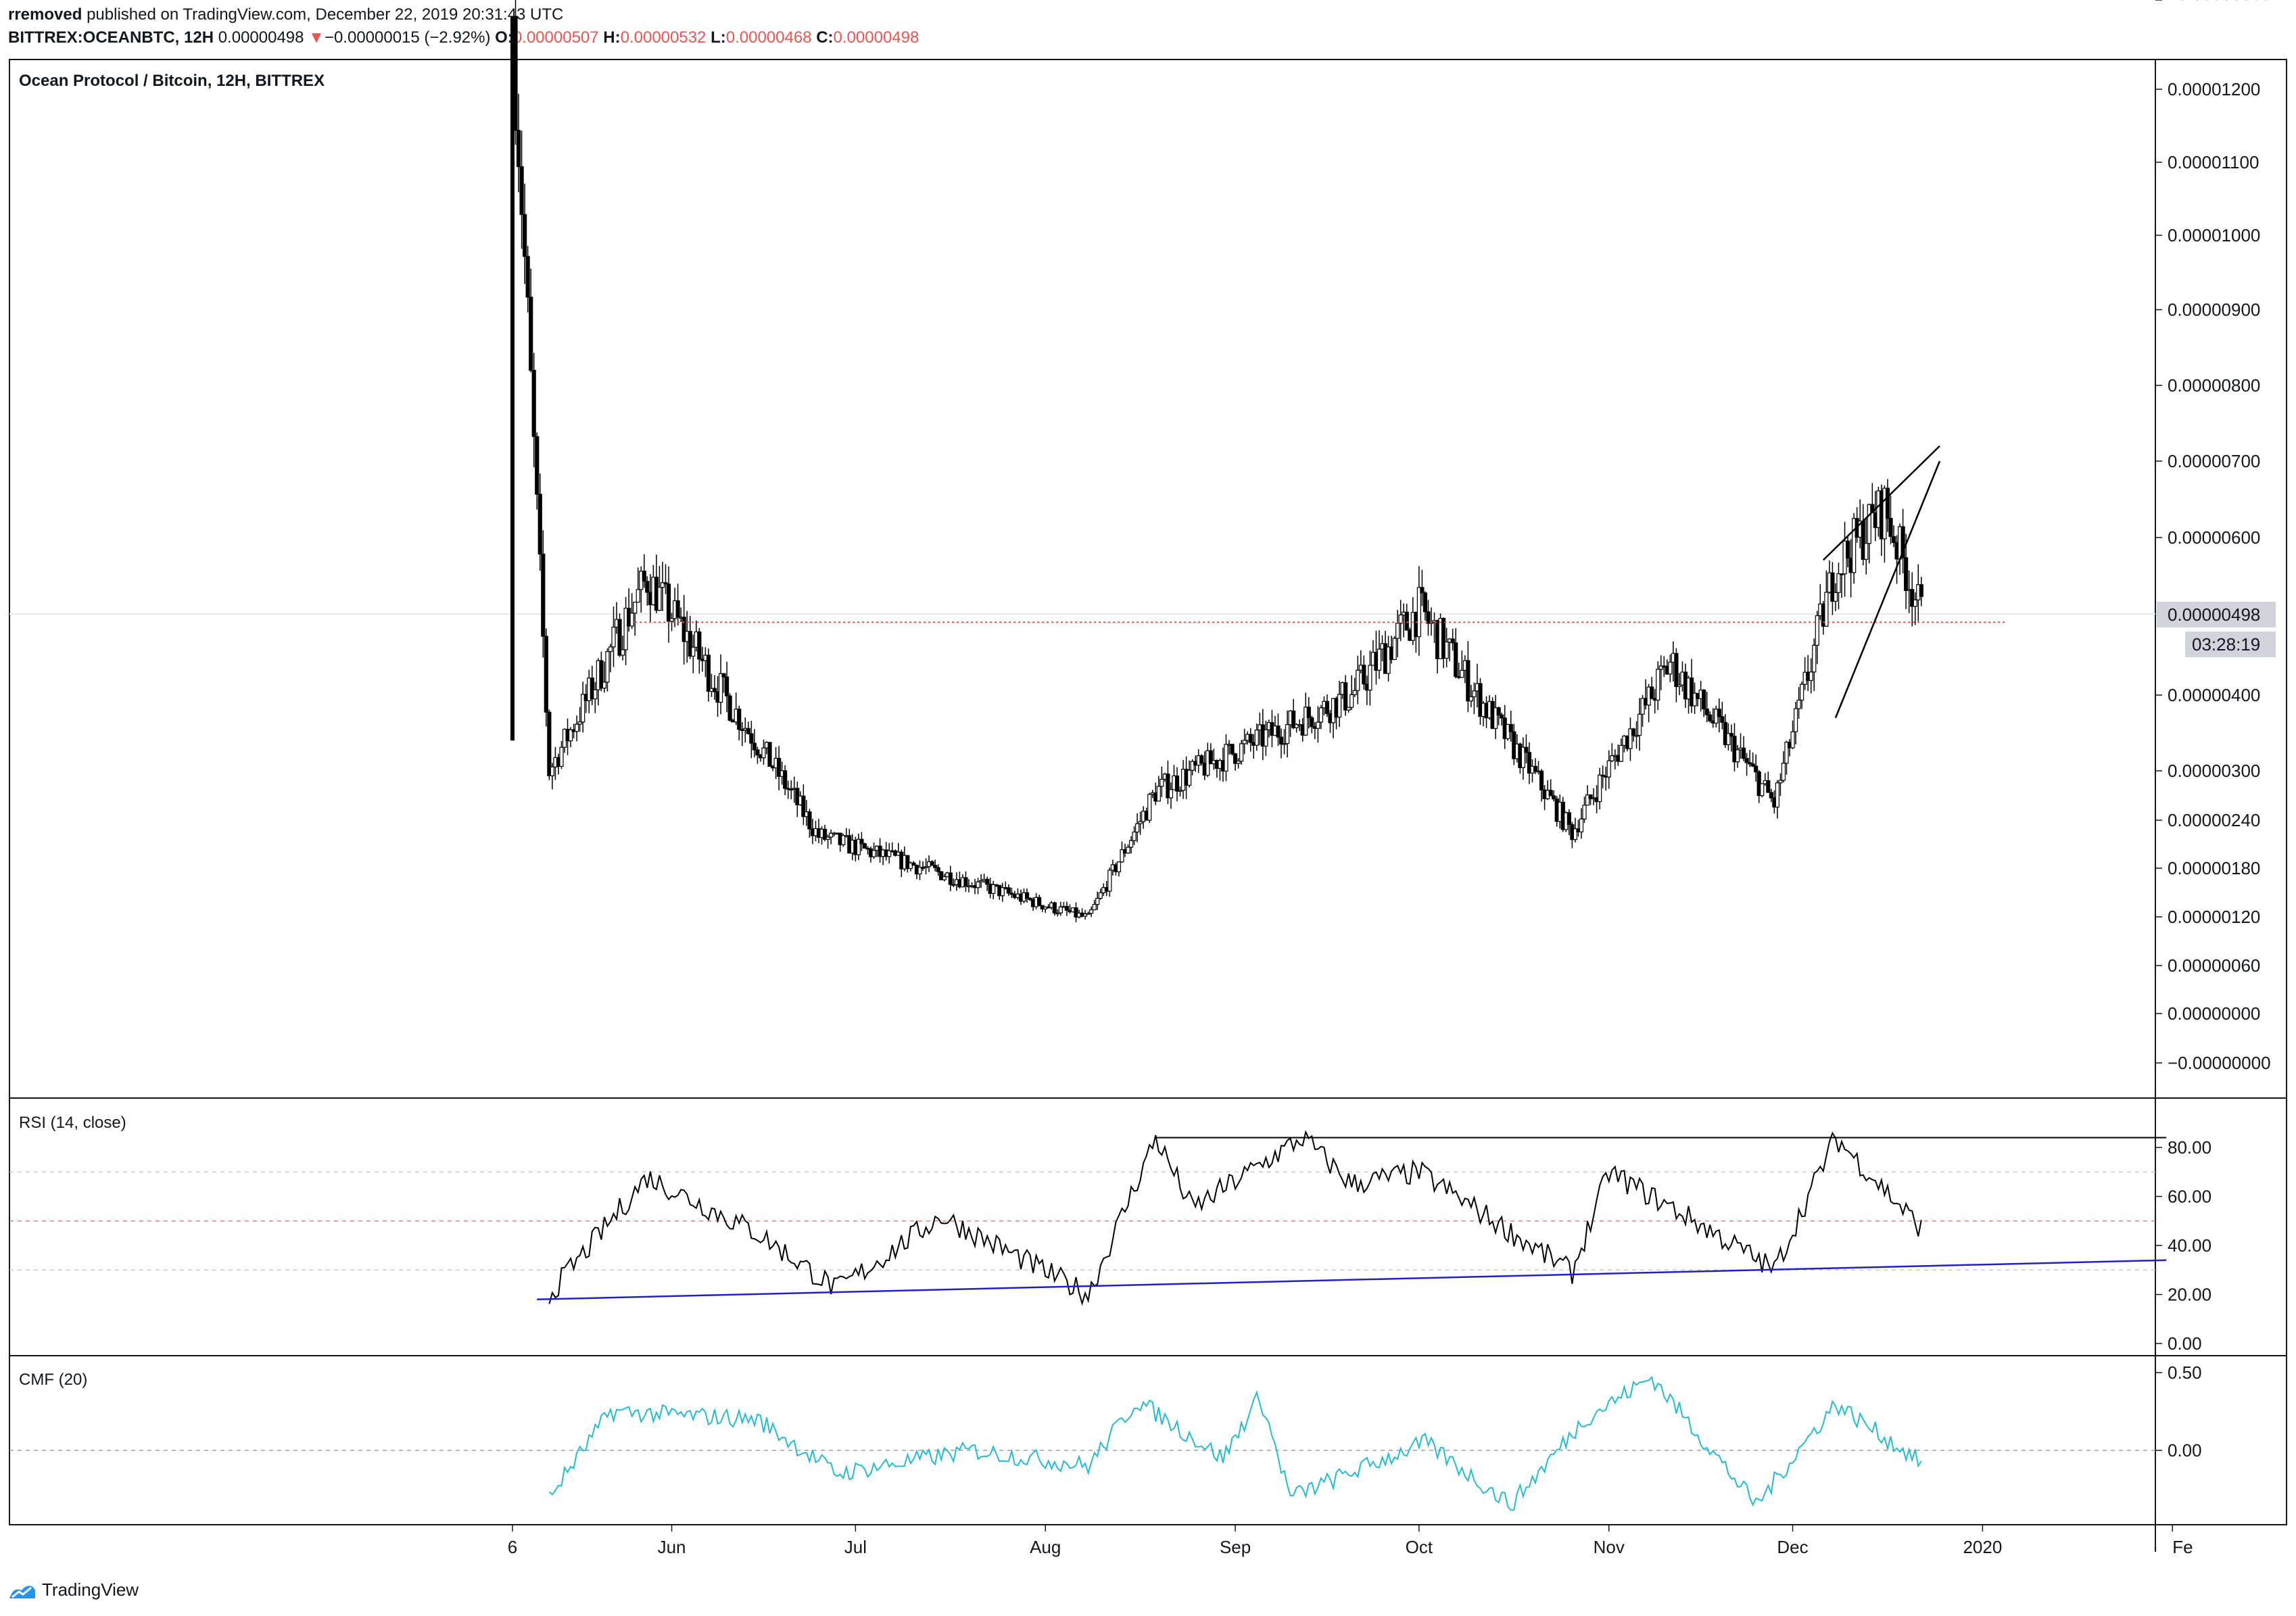 The width and height of the screenshot is (2296, 1616). I want to click on rsi-tick-label: 60.00, so click(2189, 1197).